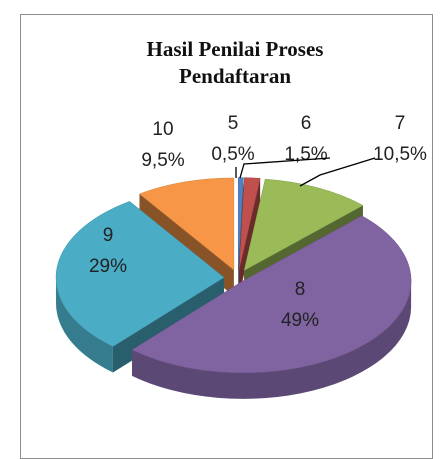 The height and width of the screenshot is (459, 440). Describe the element at coordinates (305, 154) in the screenshot. I see `slice-value-label: 1,5%` at that location.